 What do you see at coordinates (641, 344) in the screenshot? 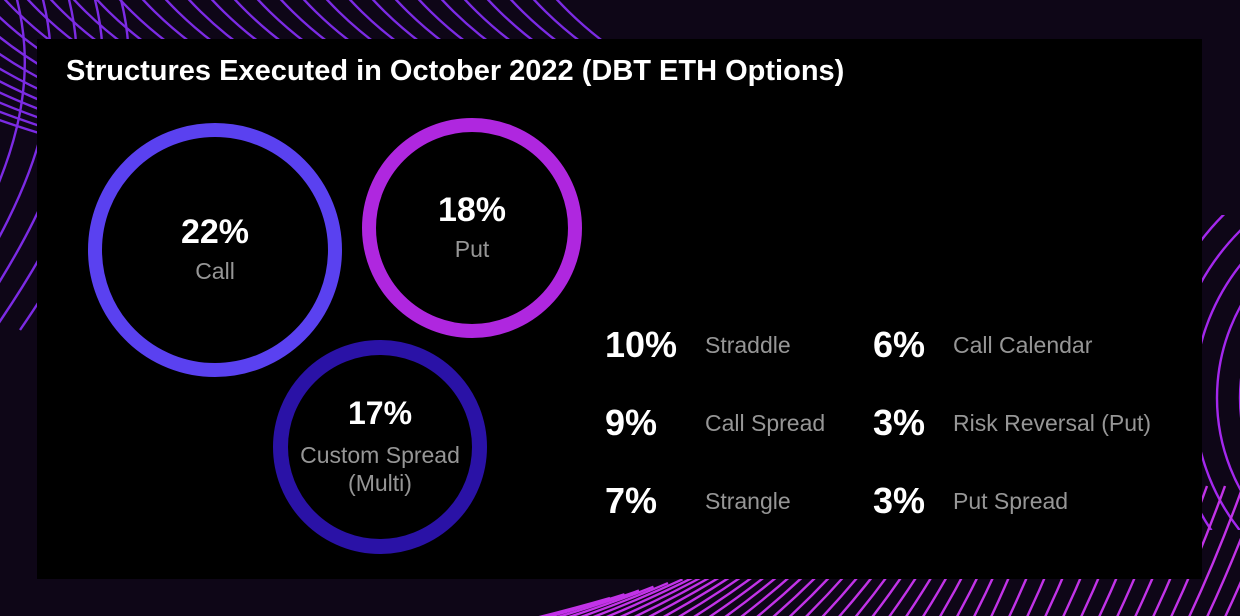
I see `stat-straddle-percent: 10%` at bounding box center [641, 344].